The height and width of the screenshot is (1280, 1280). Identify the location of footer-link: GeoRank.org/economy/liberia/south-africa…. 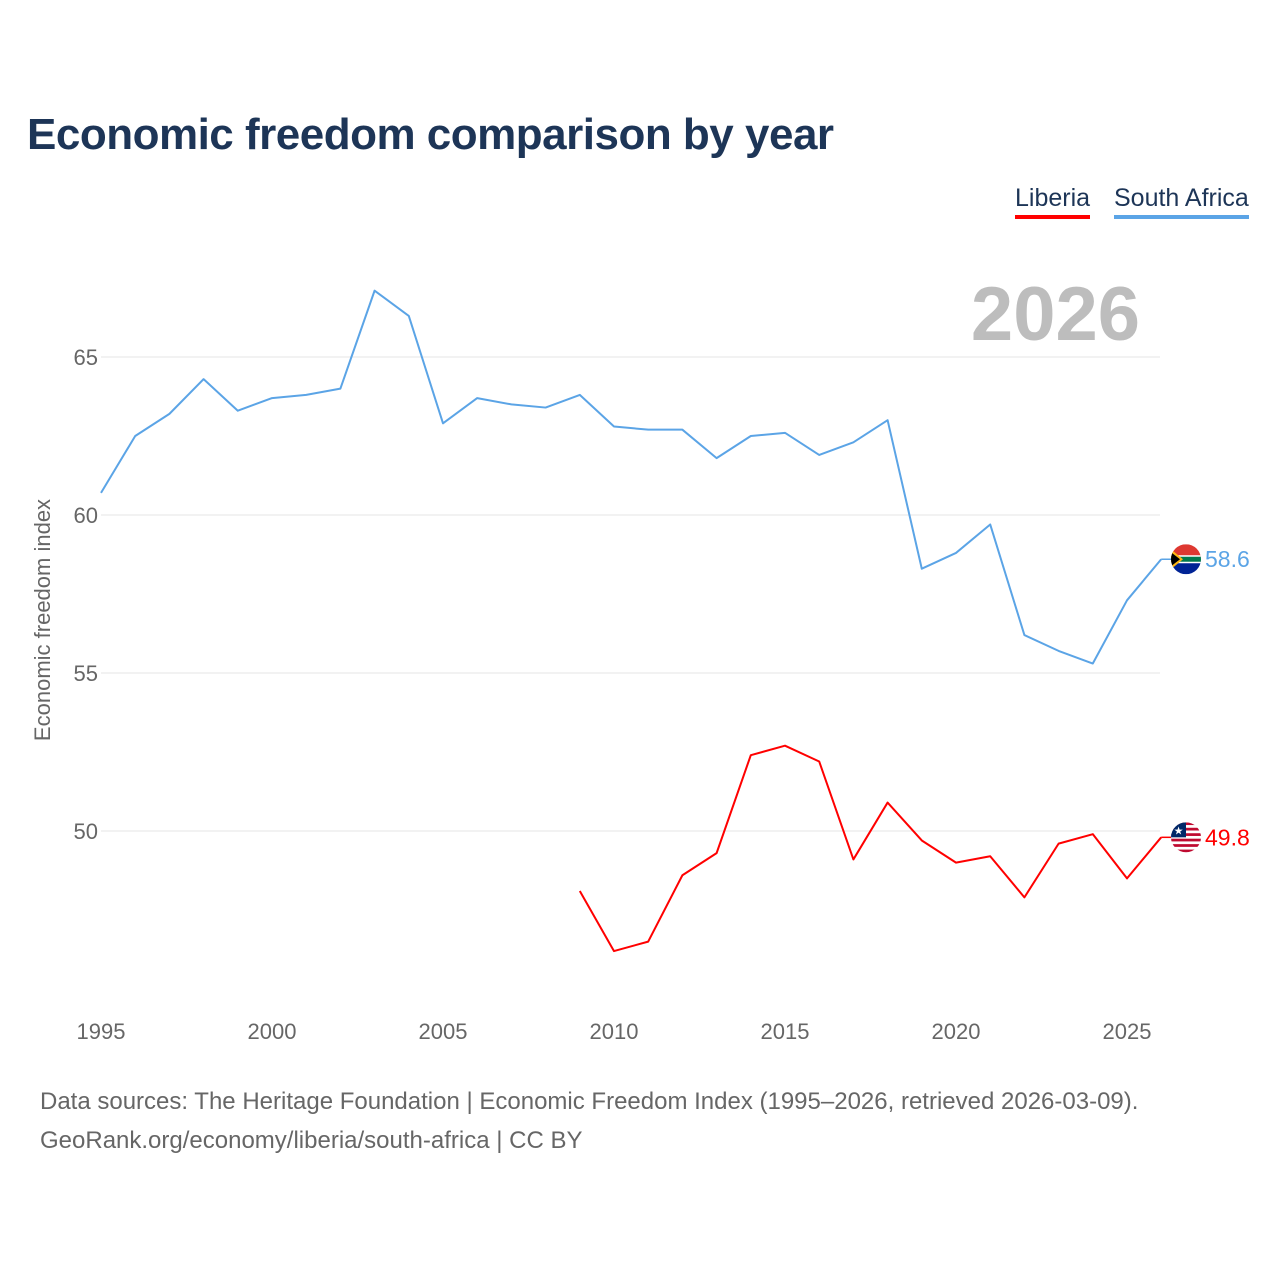
(311, 1140).